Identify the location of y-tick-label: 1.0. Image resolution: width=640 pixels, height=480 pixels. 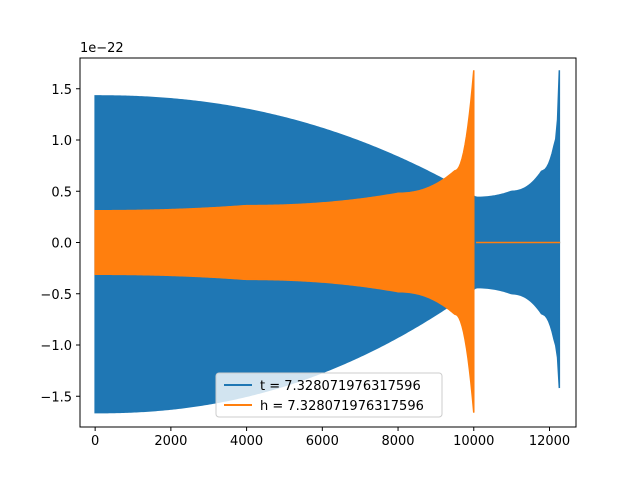
(61, 141).